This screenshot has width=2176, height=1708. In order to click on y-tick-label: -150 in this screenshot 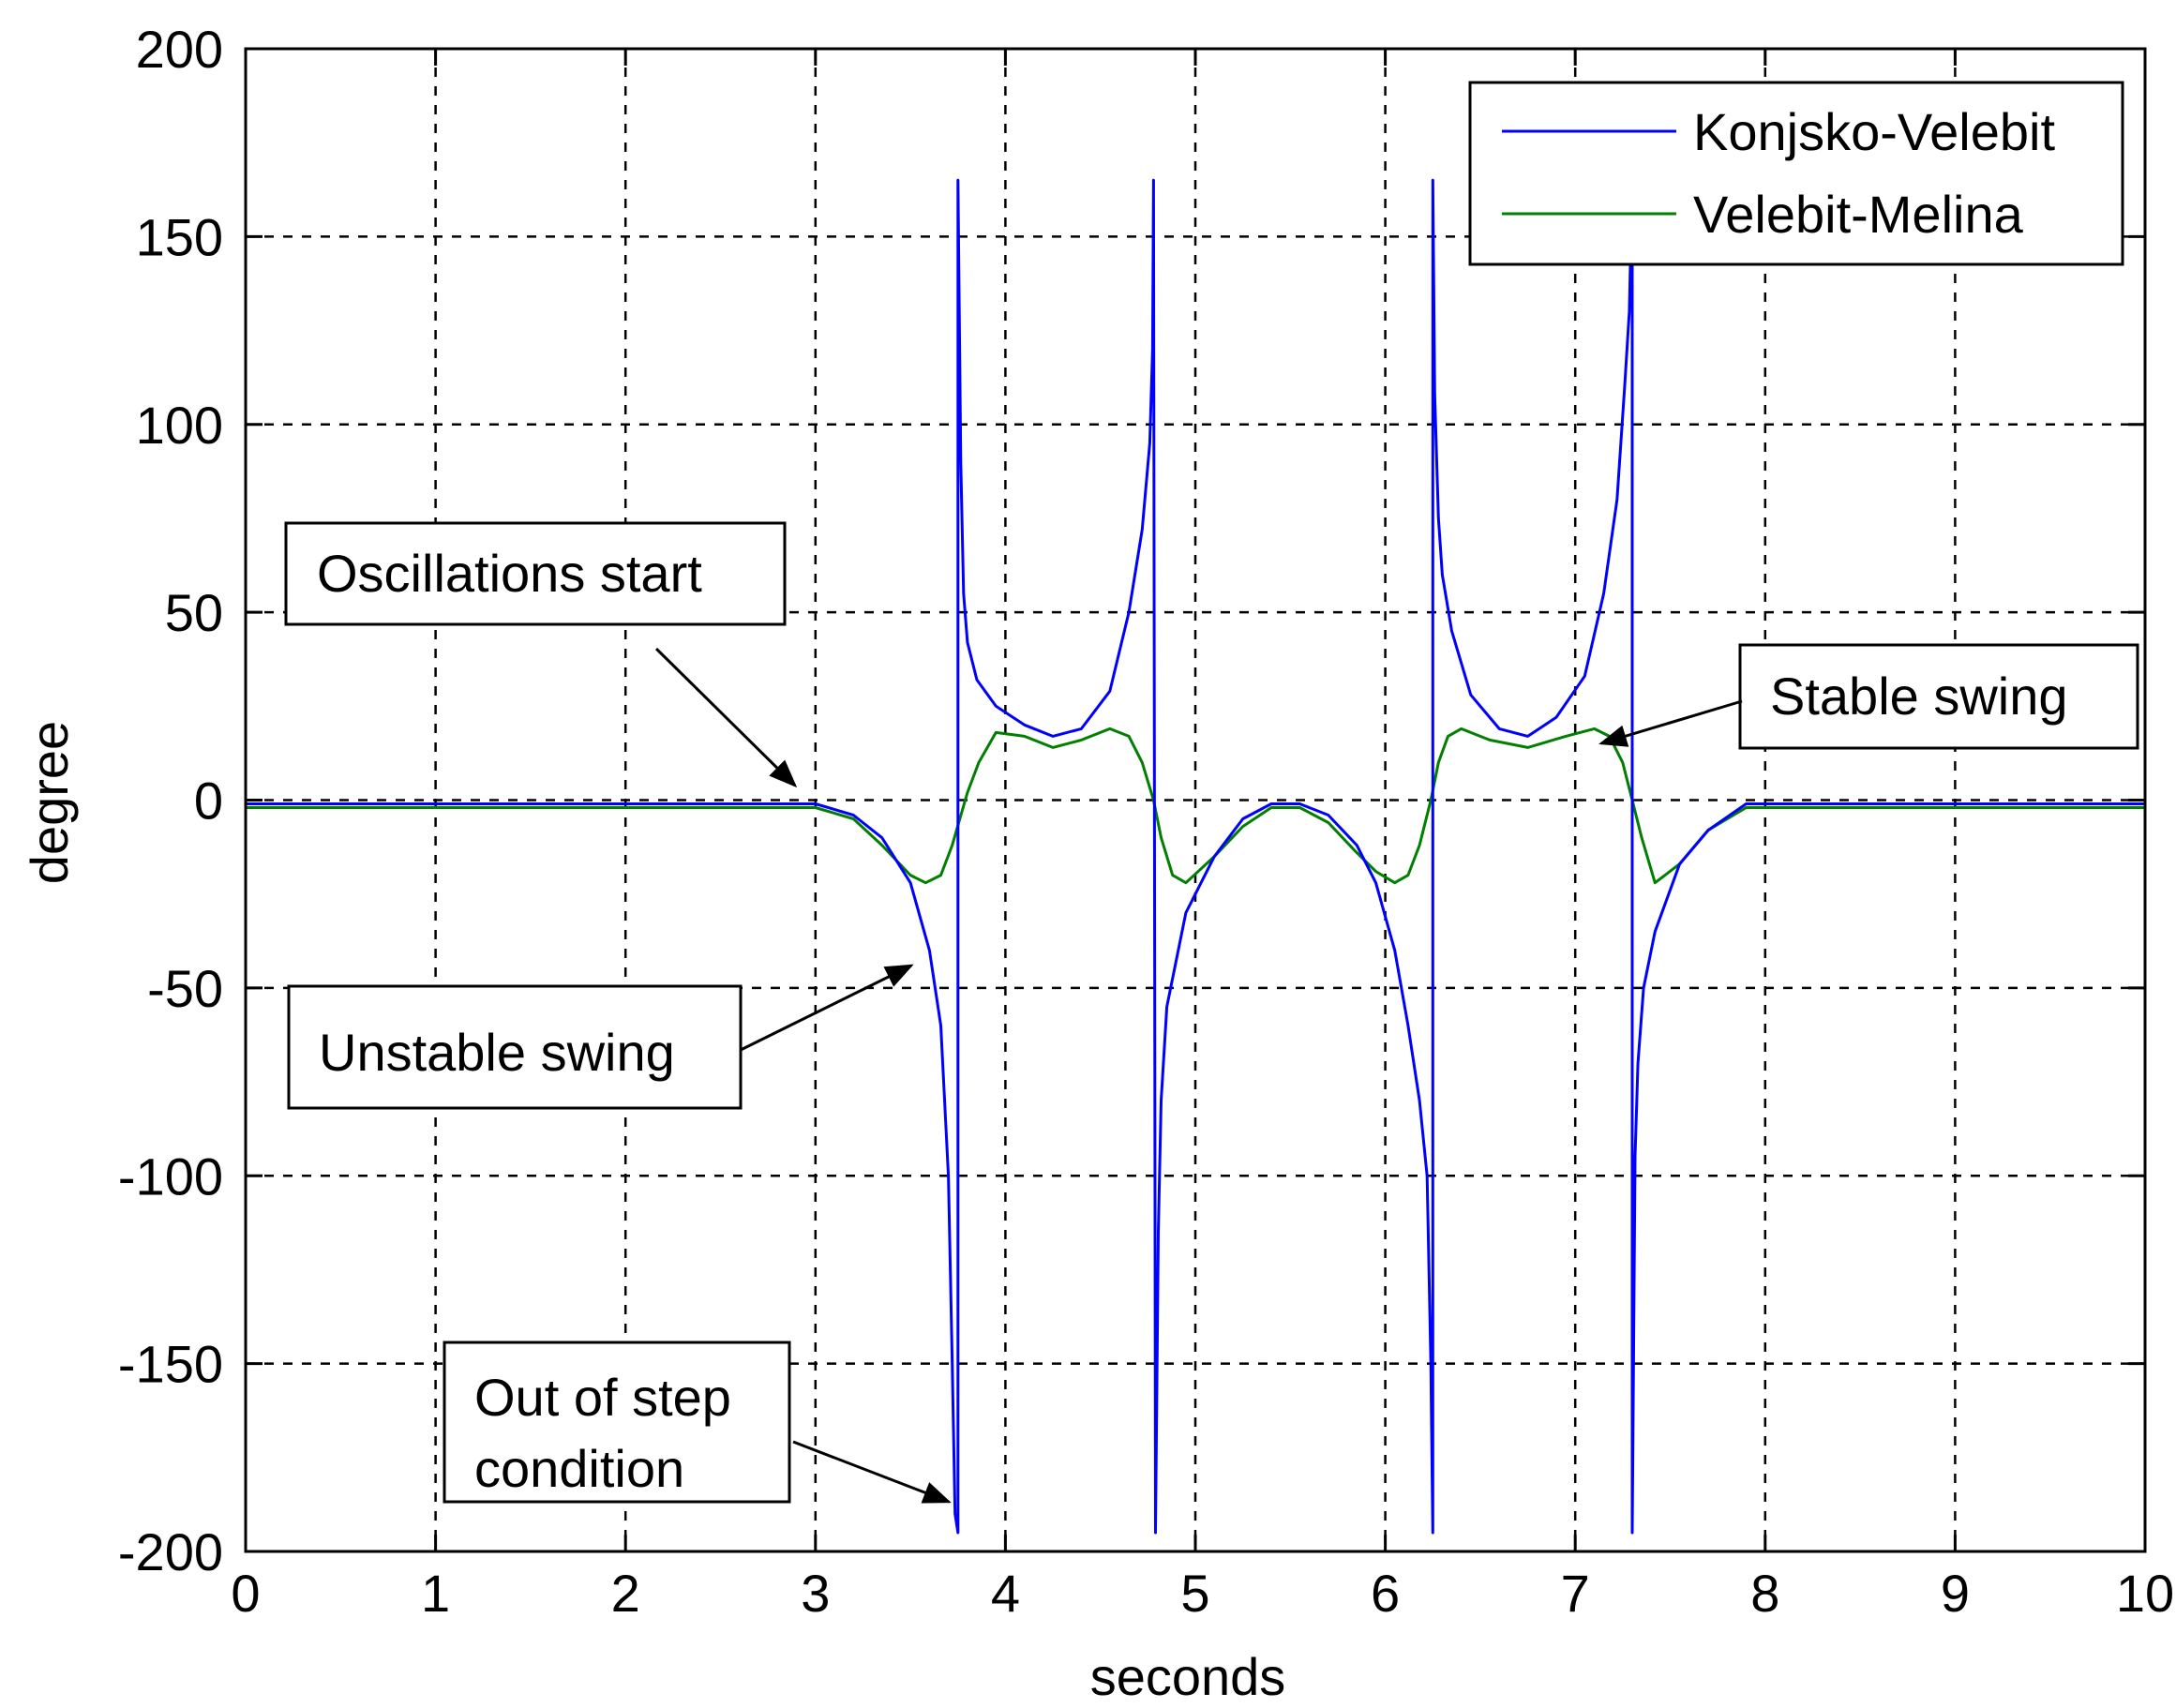, I will do `click(170, 1364)`.